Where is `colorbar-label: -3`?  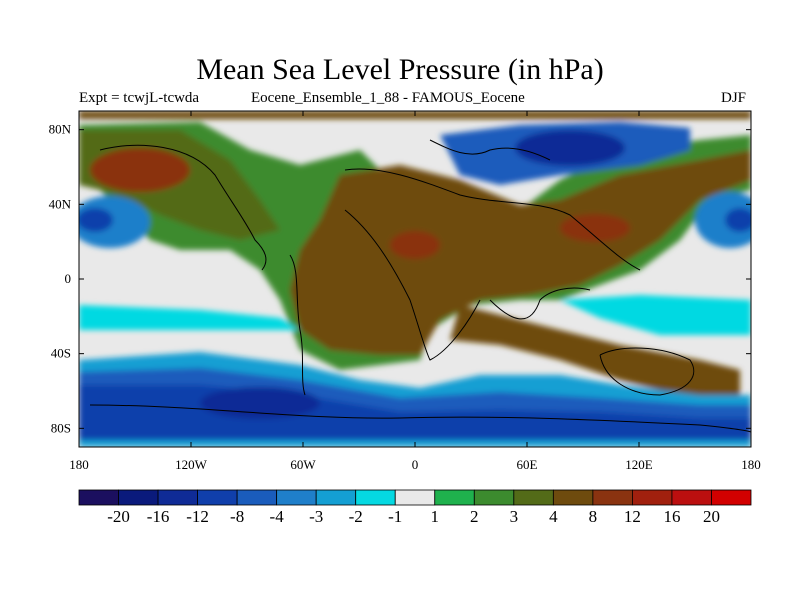 colorbar-label: -3 is located at coordinates (316, 516).